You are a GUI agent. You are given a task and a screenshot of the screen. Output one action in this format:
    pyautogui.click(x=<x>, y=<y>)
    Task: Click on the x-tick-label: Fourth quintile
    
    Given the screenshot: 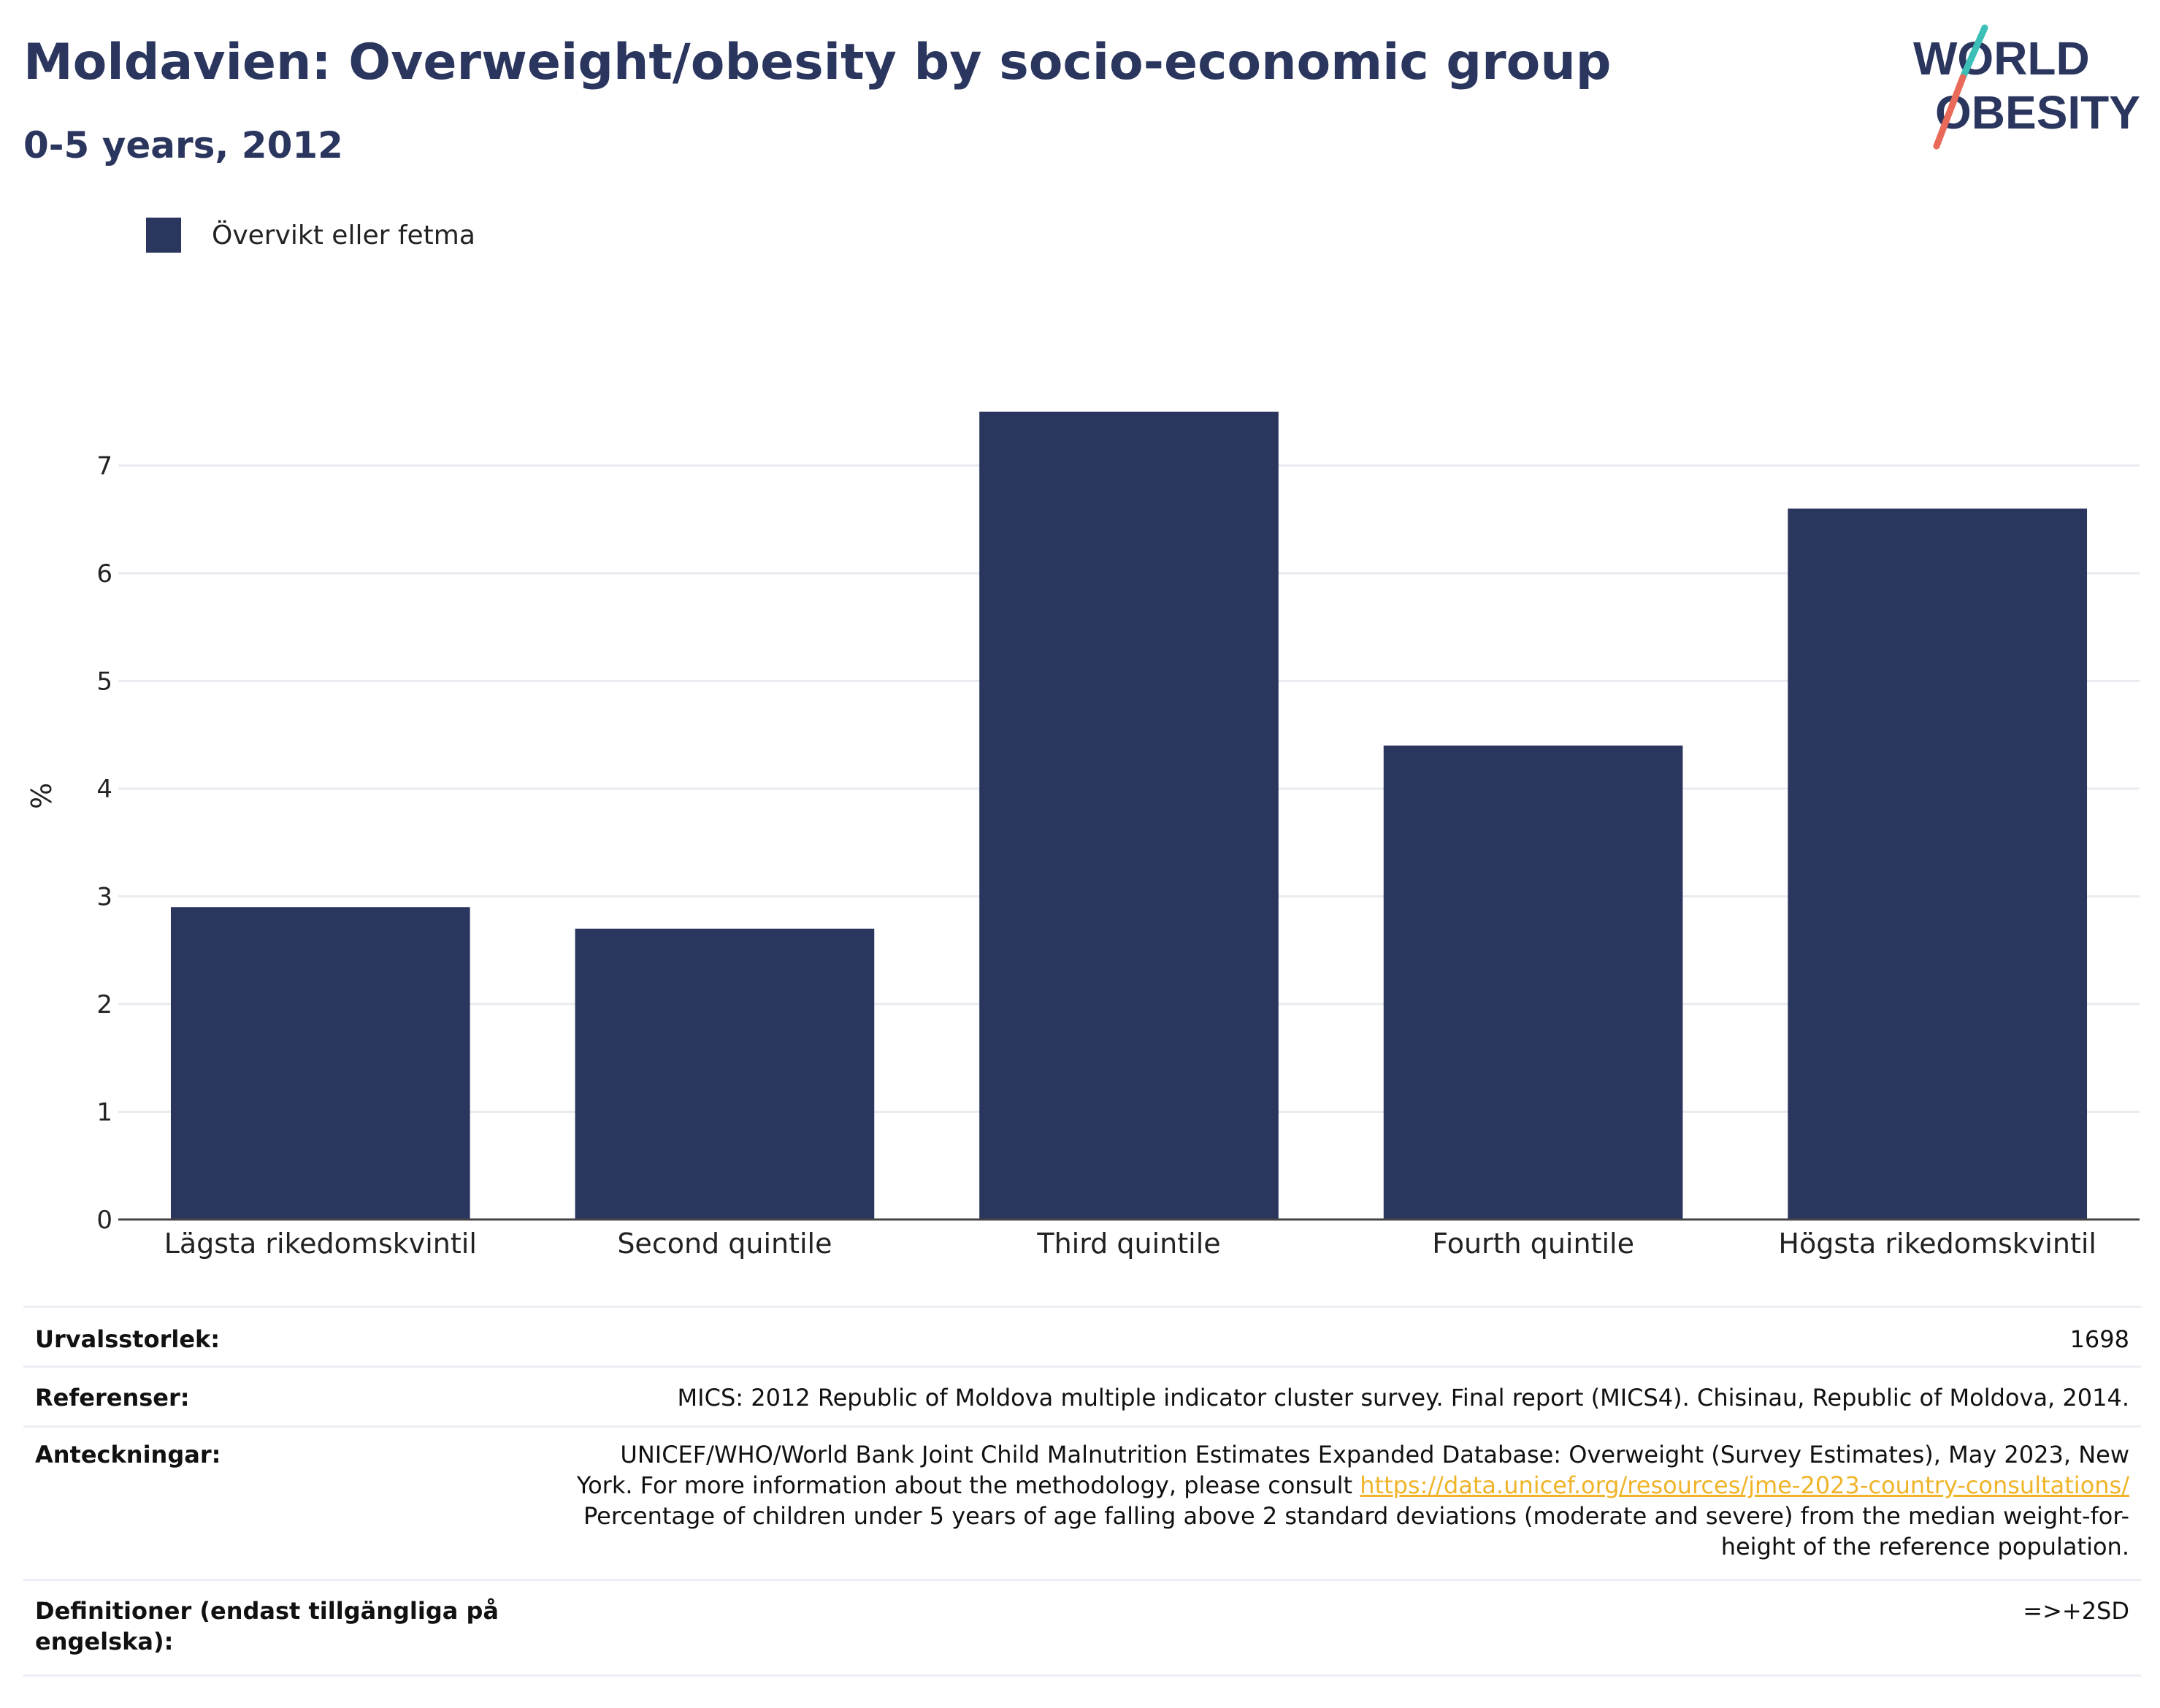 What is the action you would take?
    pyautogui.click(x=1533, y=1244)
    